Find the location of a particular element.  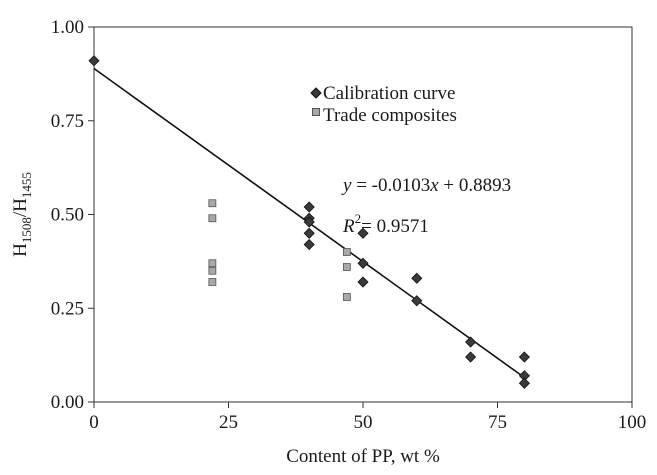

y-axis-title: H1508/H1455 is located at coordinates (22, 214).